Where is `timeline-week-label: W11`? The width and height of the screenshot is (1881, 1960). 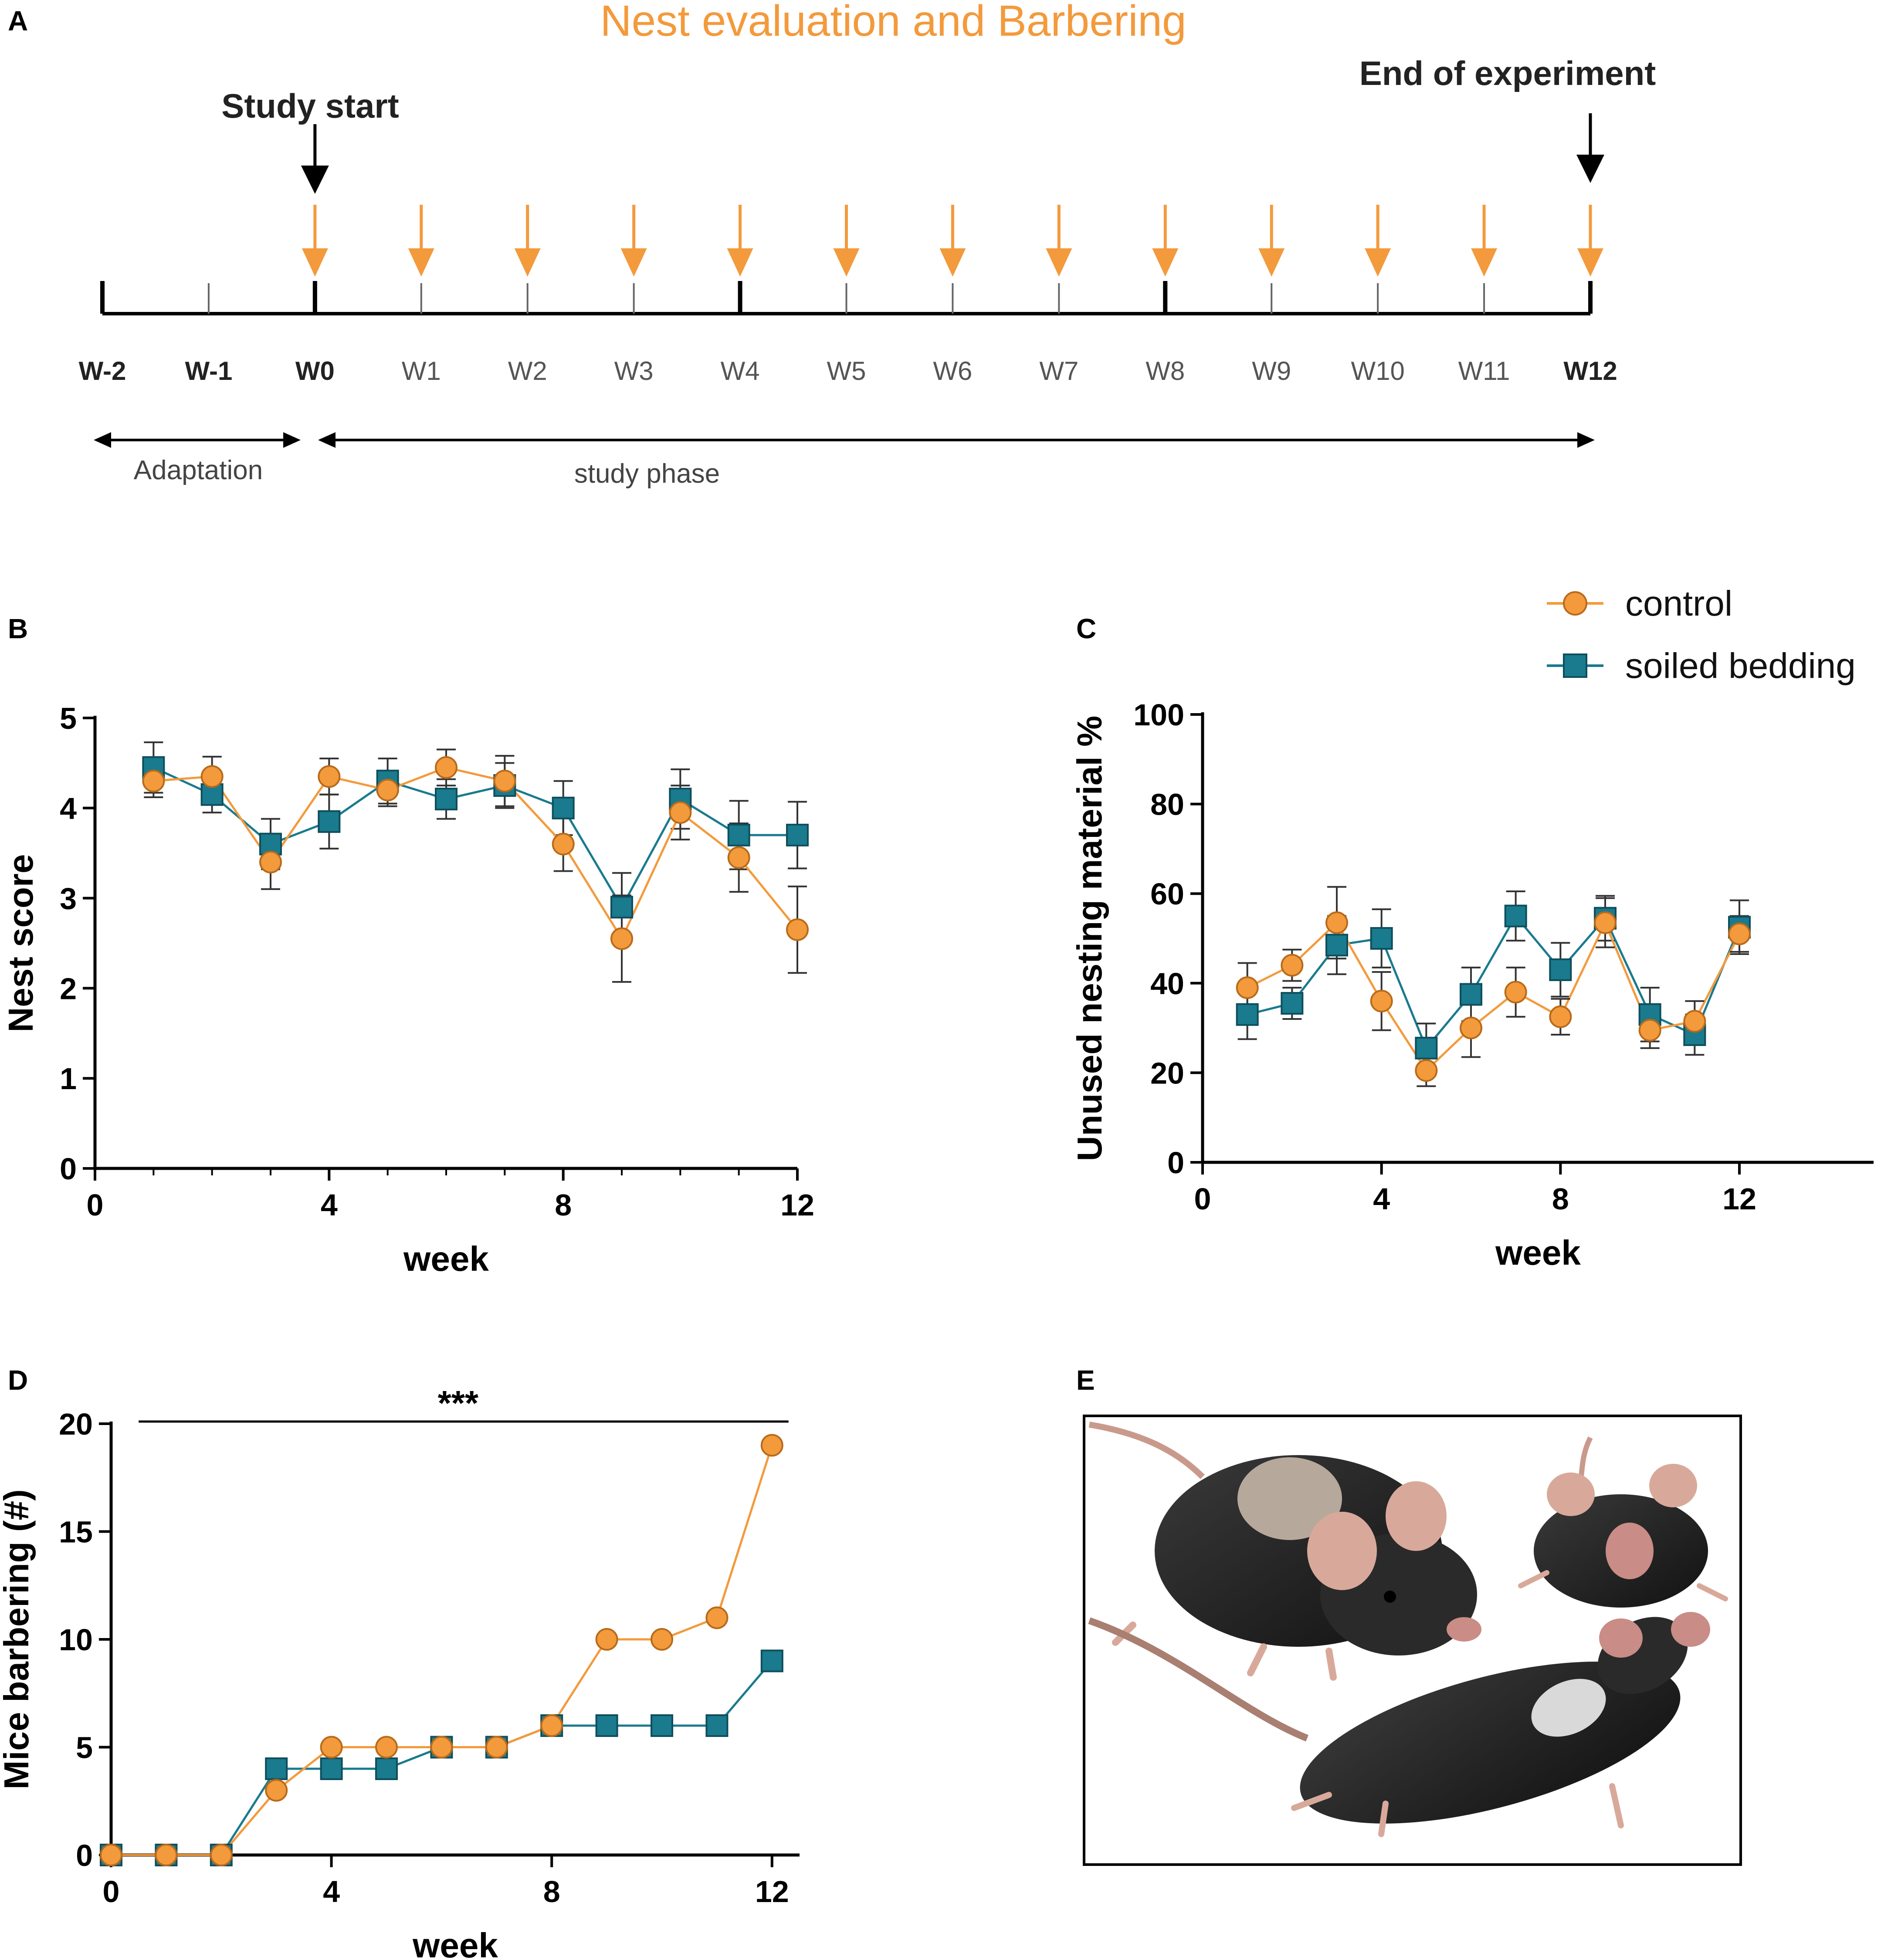
timeline-week-label: W11 is located at coordinates (1484, 371).